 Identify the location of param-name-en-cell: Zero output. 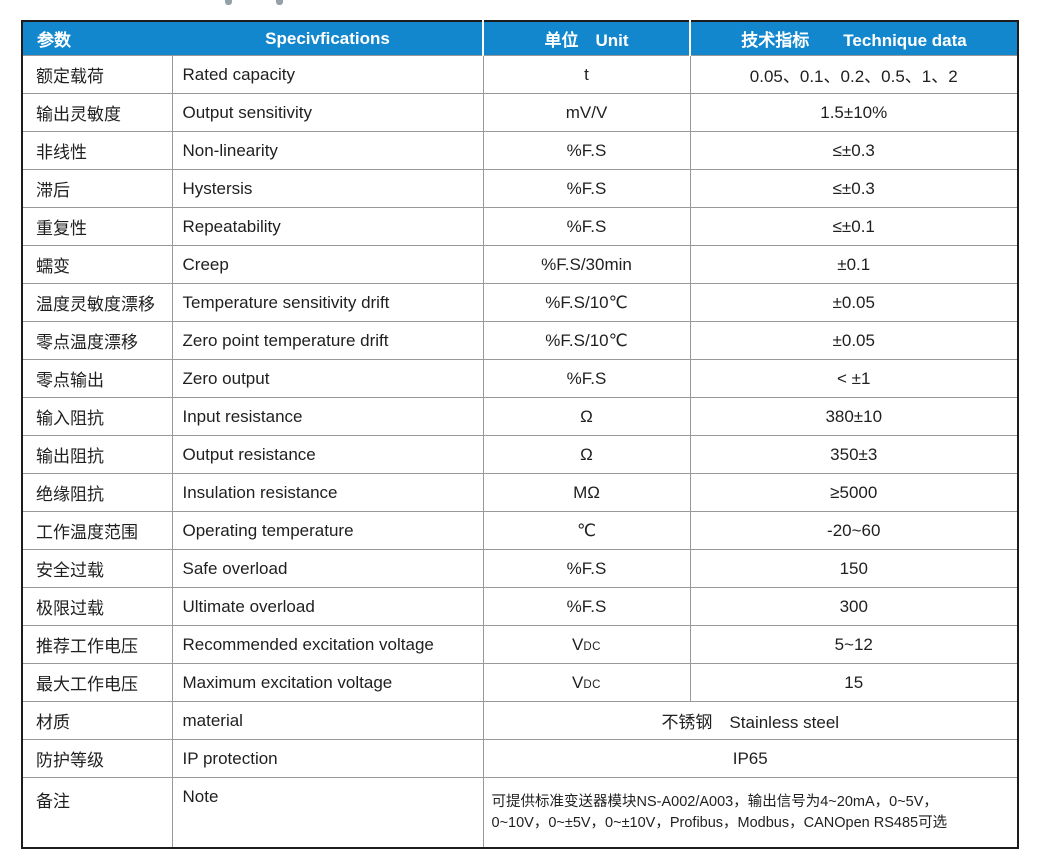
(327, 378).